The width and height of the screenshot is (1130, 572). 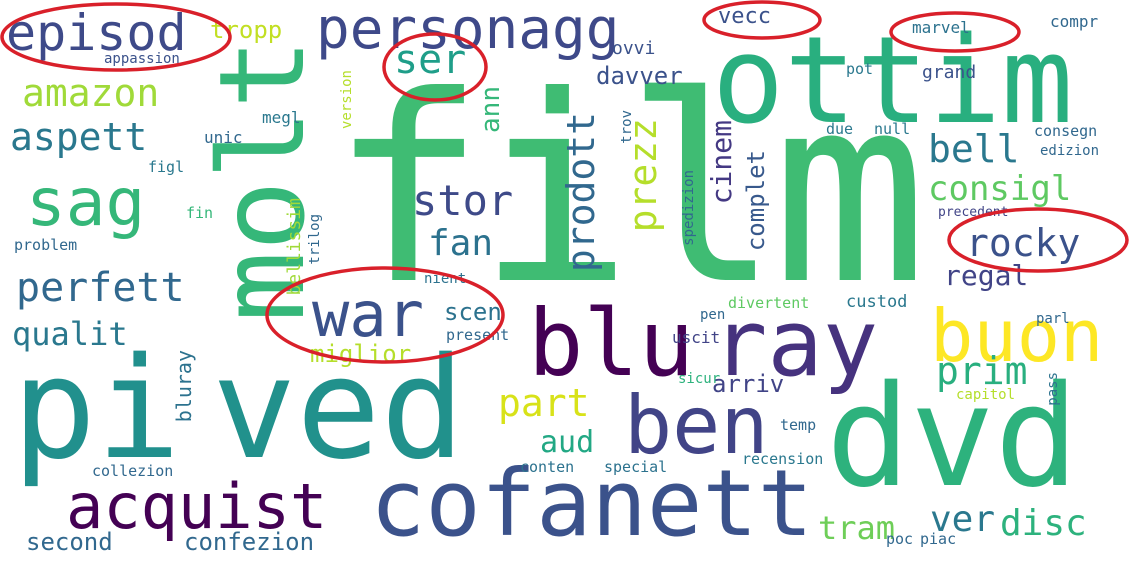 What do you see at coordinates (430, 60) in the screenshot?
I see `word-ser: ser` at bounding box center [430, 60].